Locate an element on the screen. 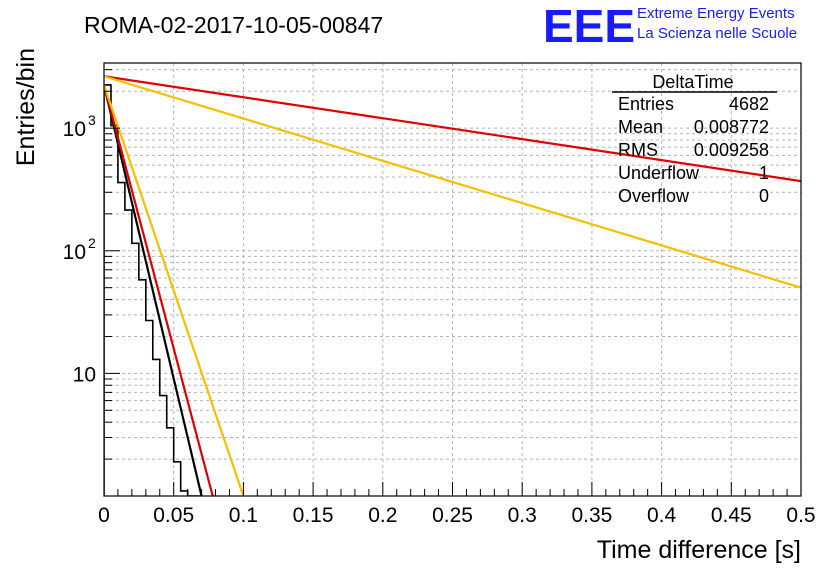  y-tick-exponent: 3 is located at coordinates (92, 120).